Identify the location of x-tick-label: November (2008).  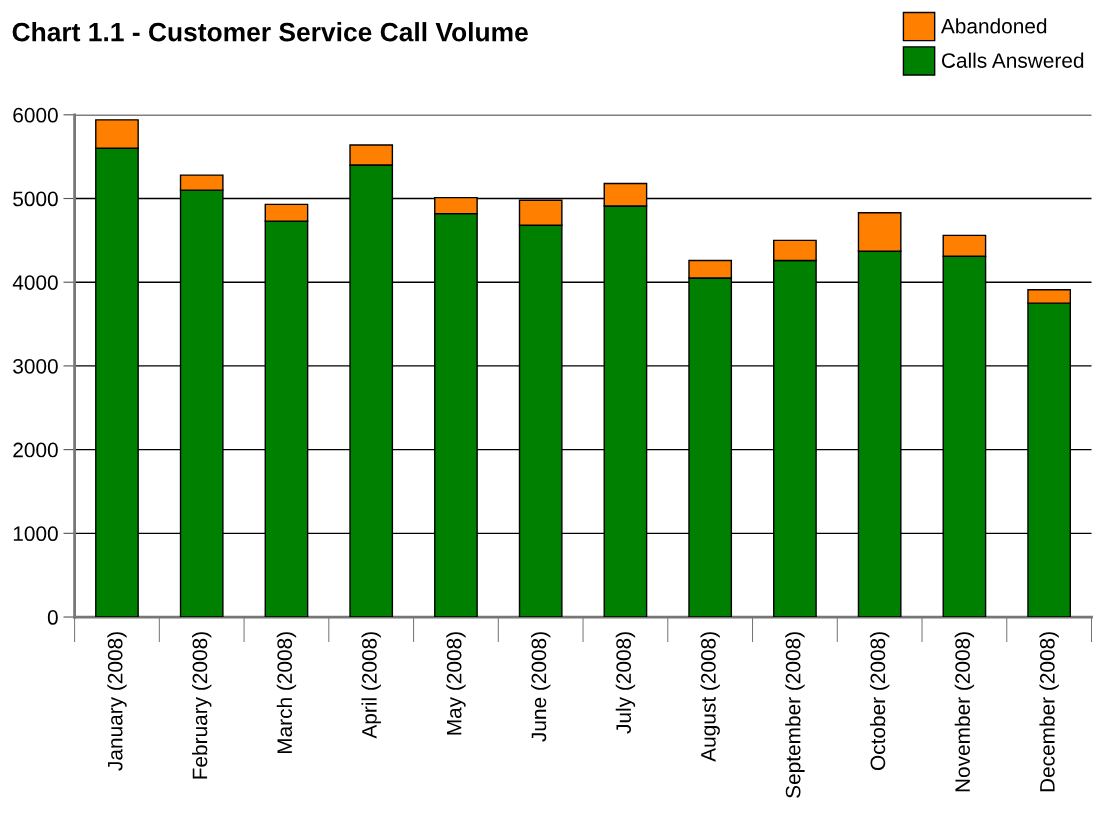
(964, 712).